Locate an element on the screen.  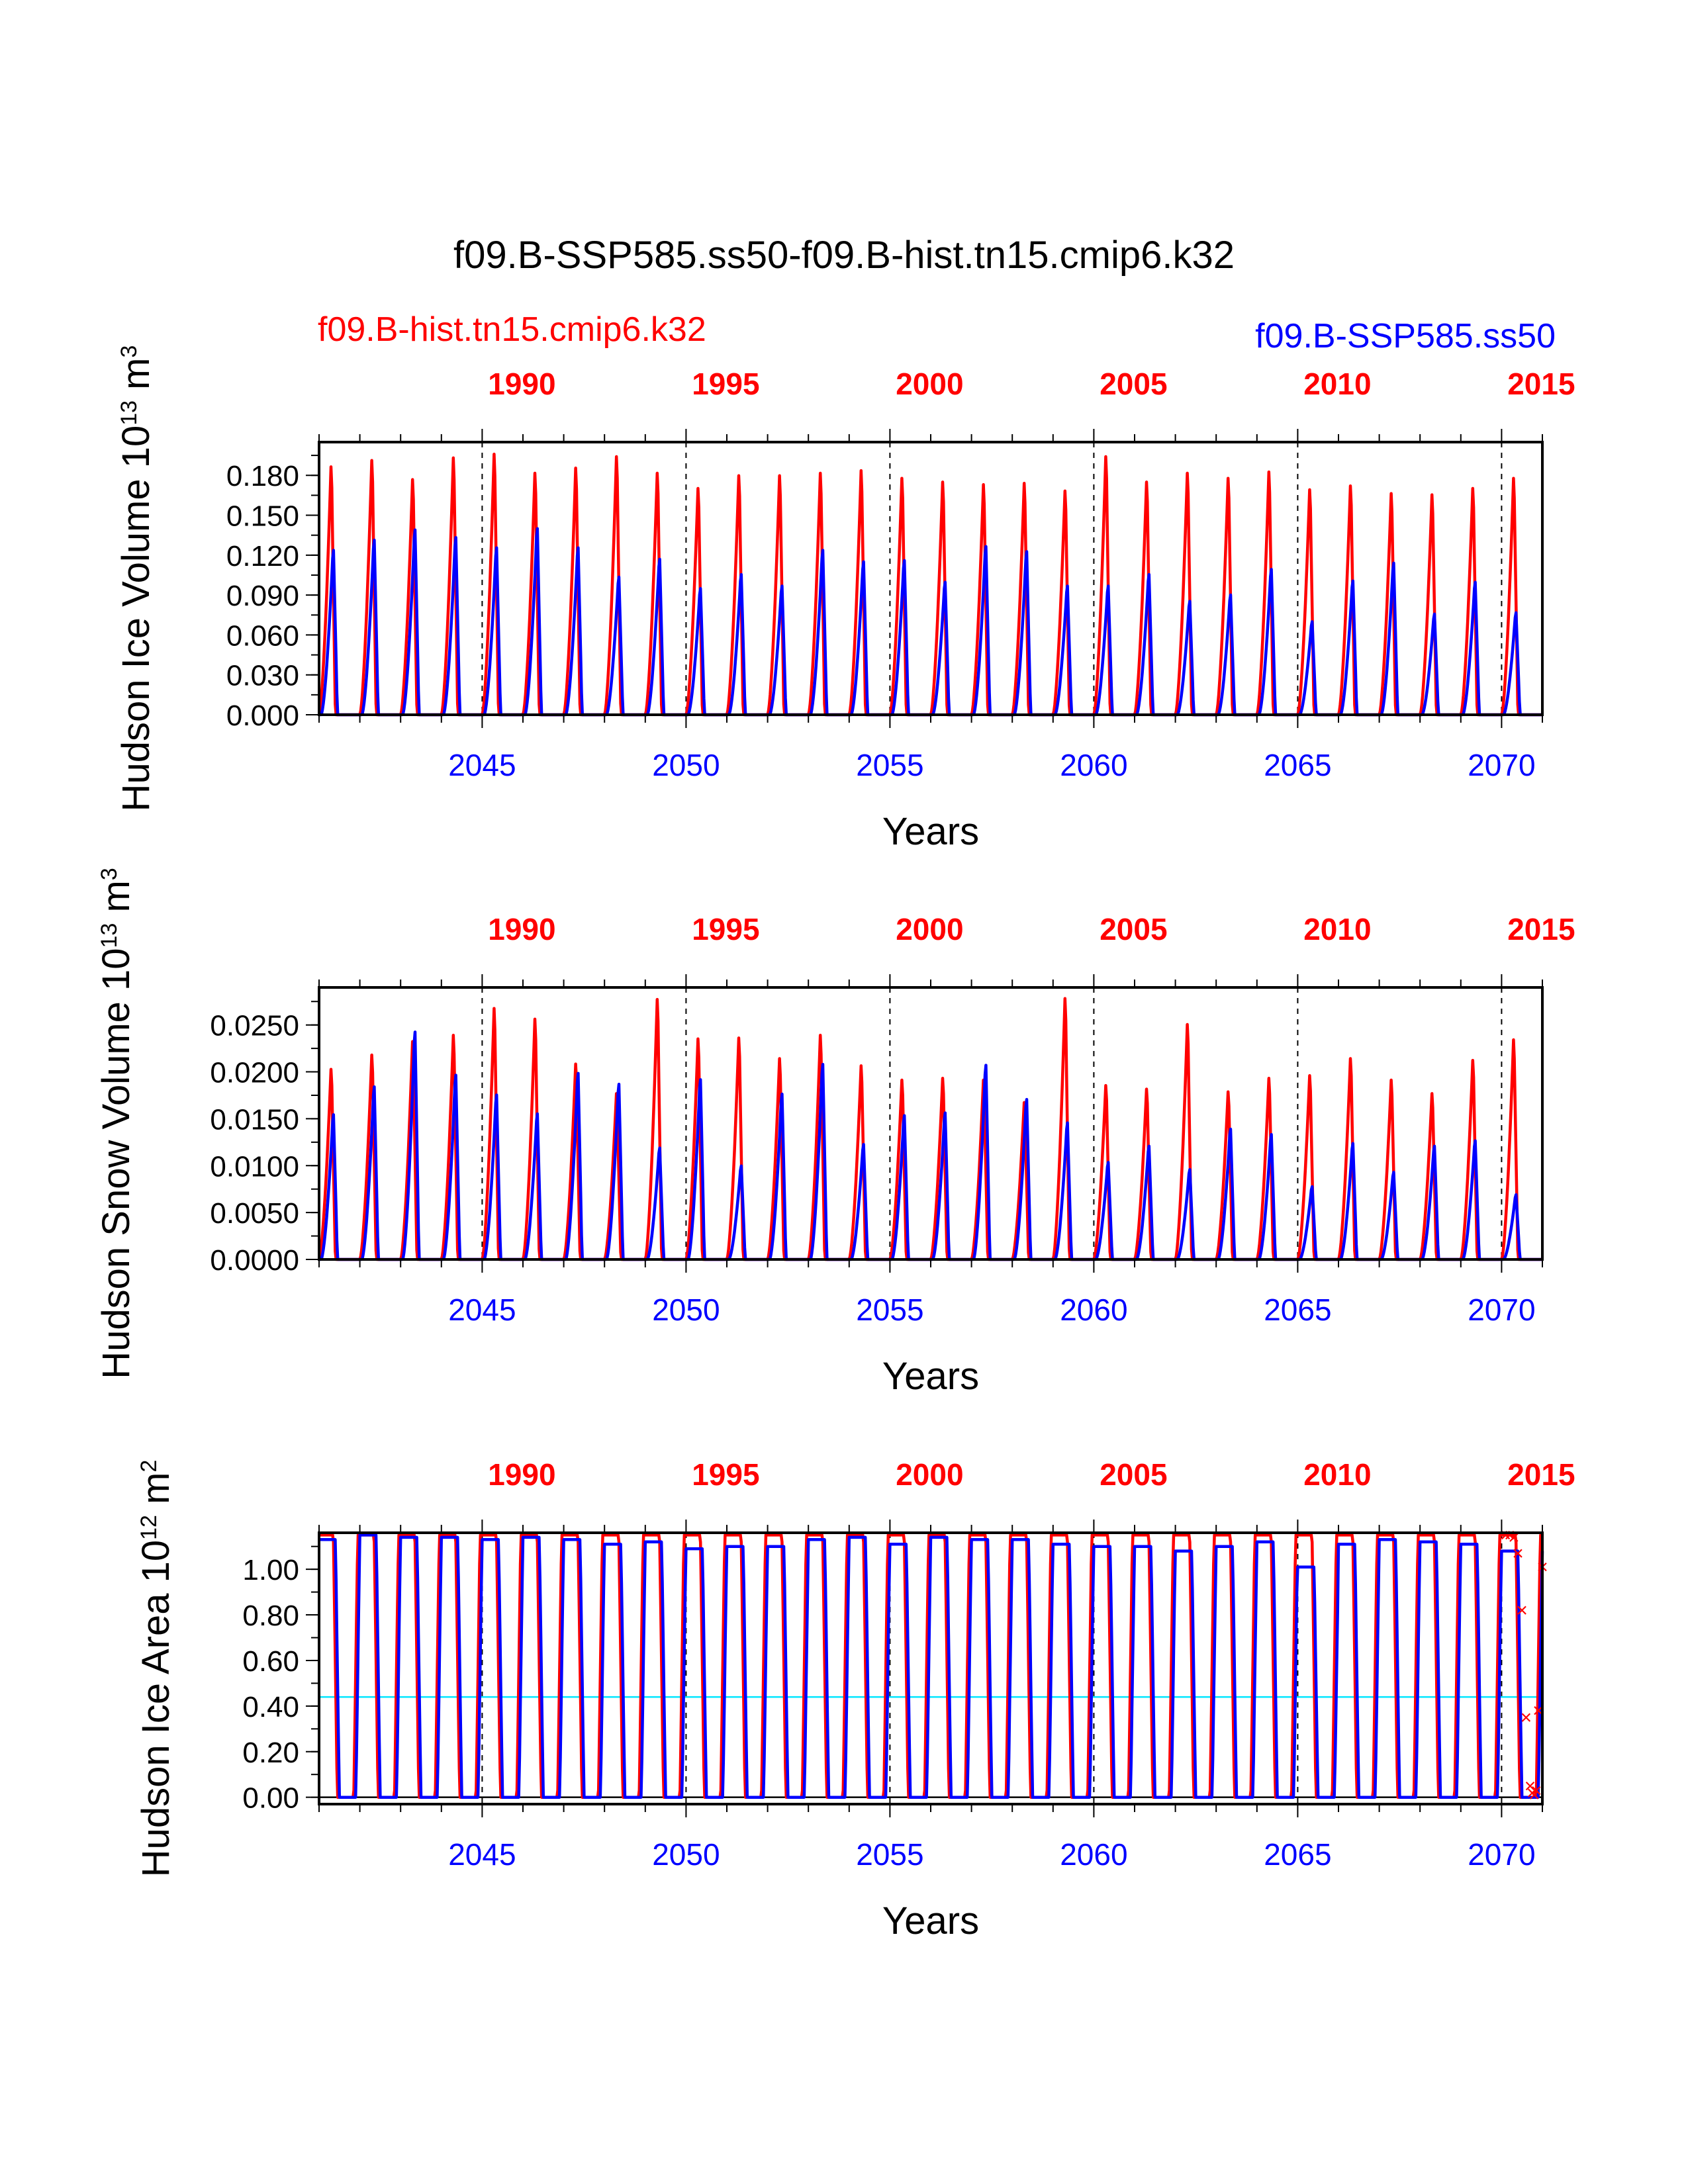
y-tick-label: 0.0000 is located at coordinates (254, 1260).